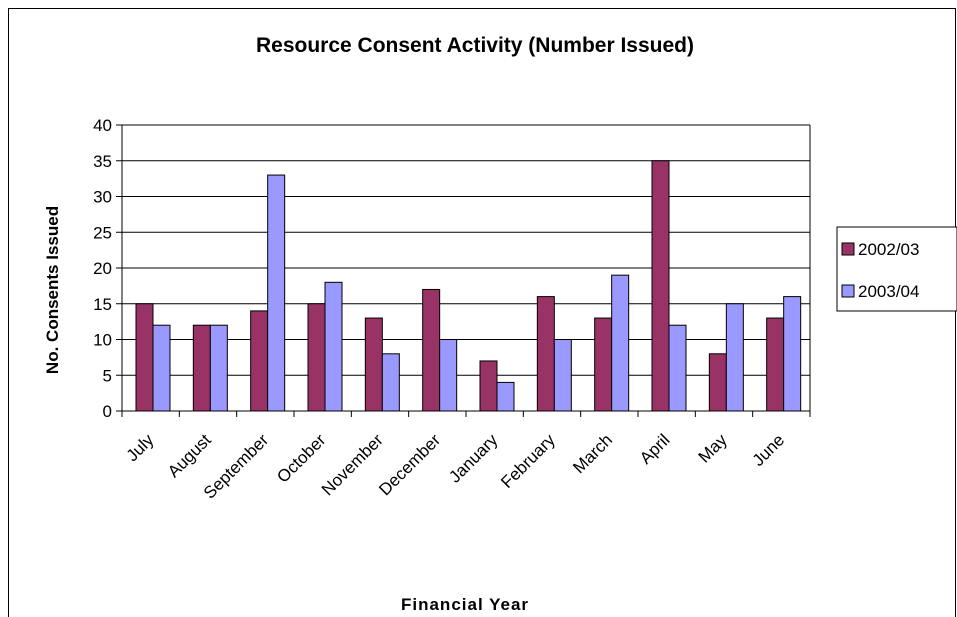 The image size is (957, 617). Describe the element at coordinates (276, 293) in the screenshot. I see `bar-2003-04-september` at that location.